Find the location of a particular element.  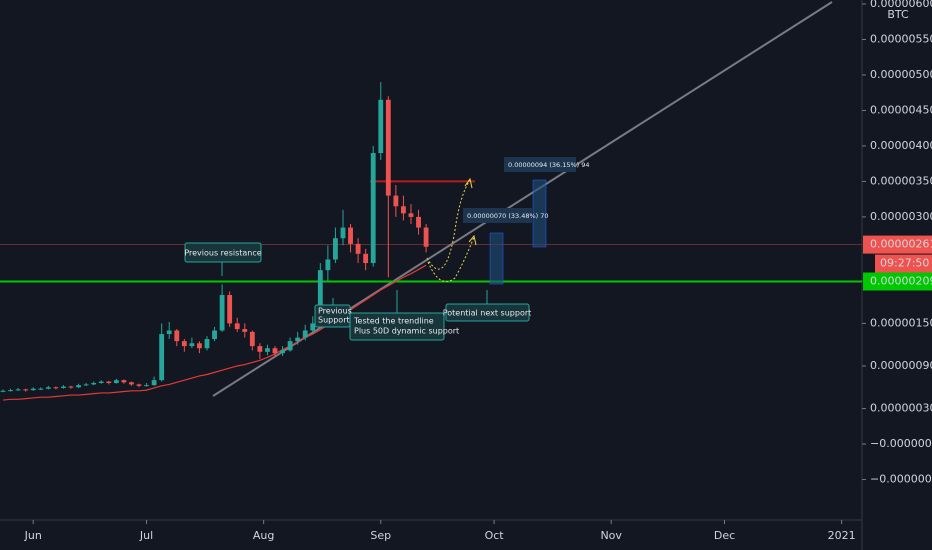

measure-label: 0.00000070 (33.48%) 70 is located at coordinates (508, 216).